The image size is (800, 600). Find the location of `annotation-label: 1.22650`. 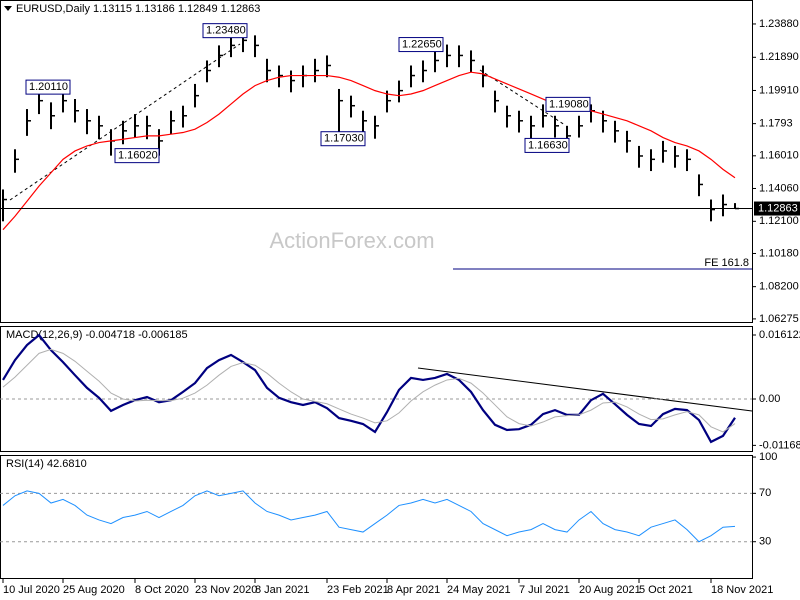

annotation-label: 1.22650 is located at coordinates (422, 44).